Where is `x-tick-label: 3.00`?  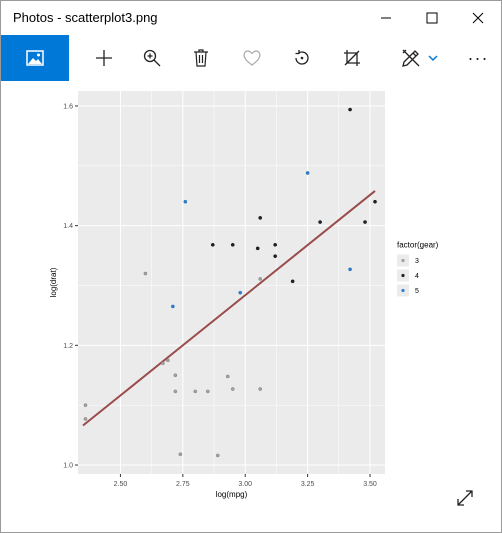 x-tick-label: 3.00 is located at coordinates (245, 484).